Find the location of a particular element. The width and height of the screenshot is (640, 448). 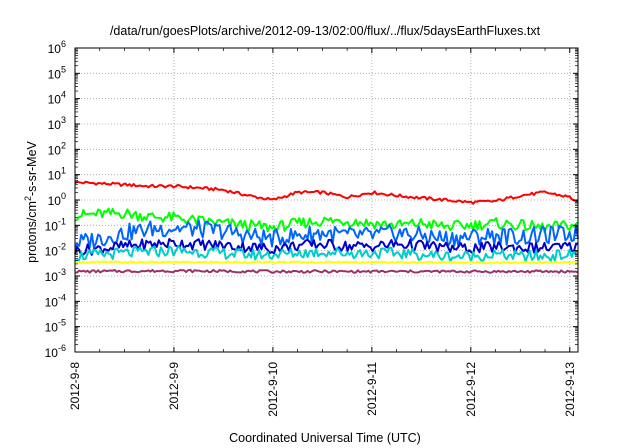

y-tick-label: 10⁰ is located at coordinates (57, 199).